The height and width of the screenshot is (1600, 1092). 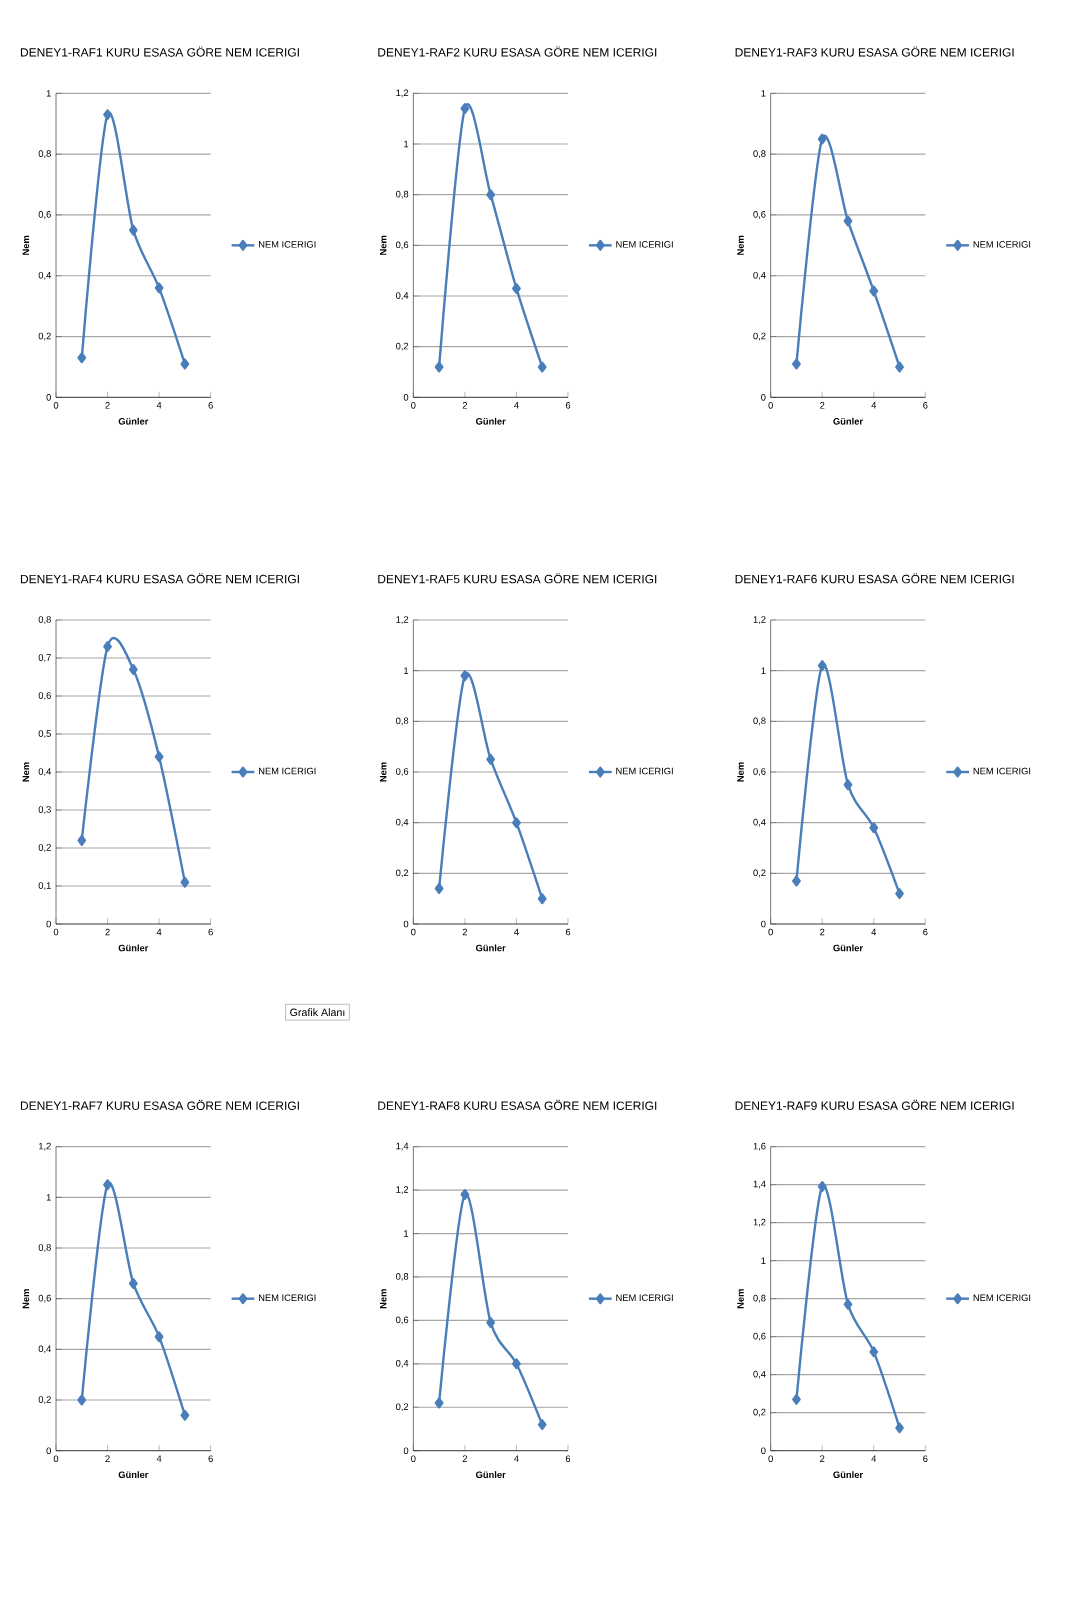 What do you see at coordinates (517, 1104) in the screenshot?
I see `chart-title: DENEY1-RAF8 KURU ESASA GÖRE NEM ICERIGI` at bounding box center [517, 1104].